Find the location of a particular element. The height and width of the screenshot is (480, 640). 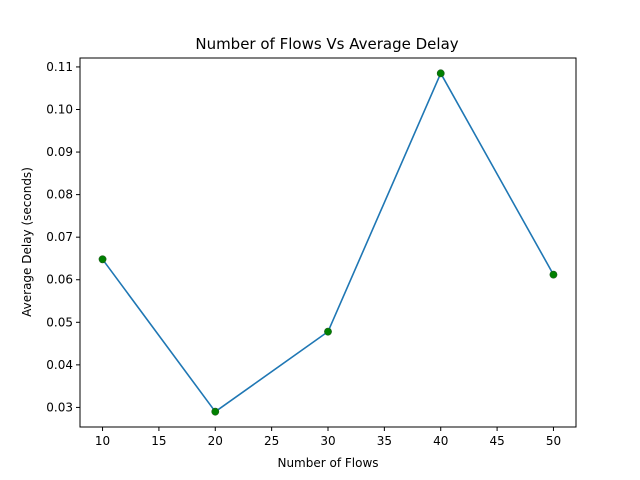

y-tick-label: 0.11 is located at coordinates (59, 67).